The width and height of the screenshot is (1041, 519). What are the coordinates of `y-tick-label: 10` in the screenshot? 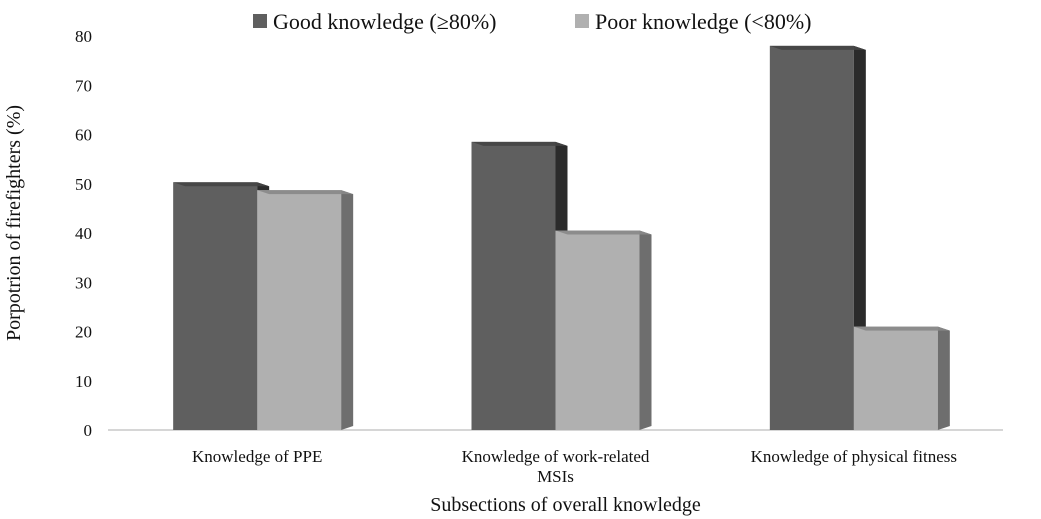 It's located at (83, 381).